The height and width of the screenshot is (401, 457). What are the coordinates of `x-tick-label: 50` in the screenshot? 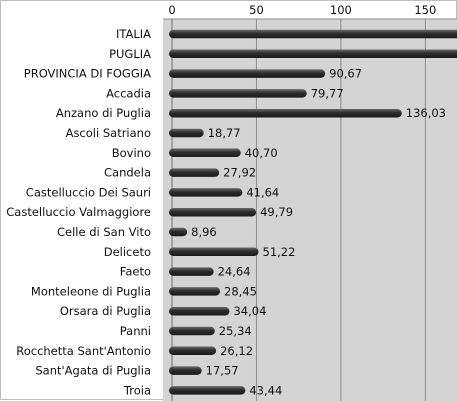 It's located at (256, 10).